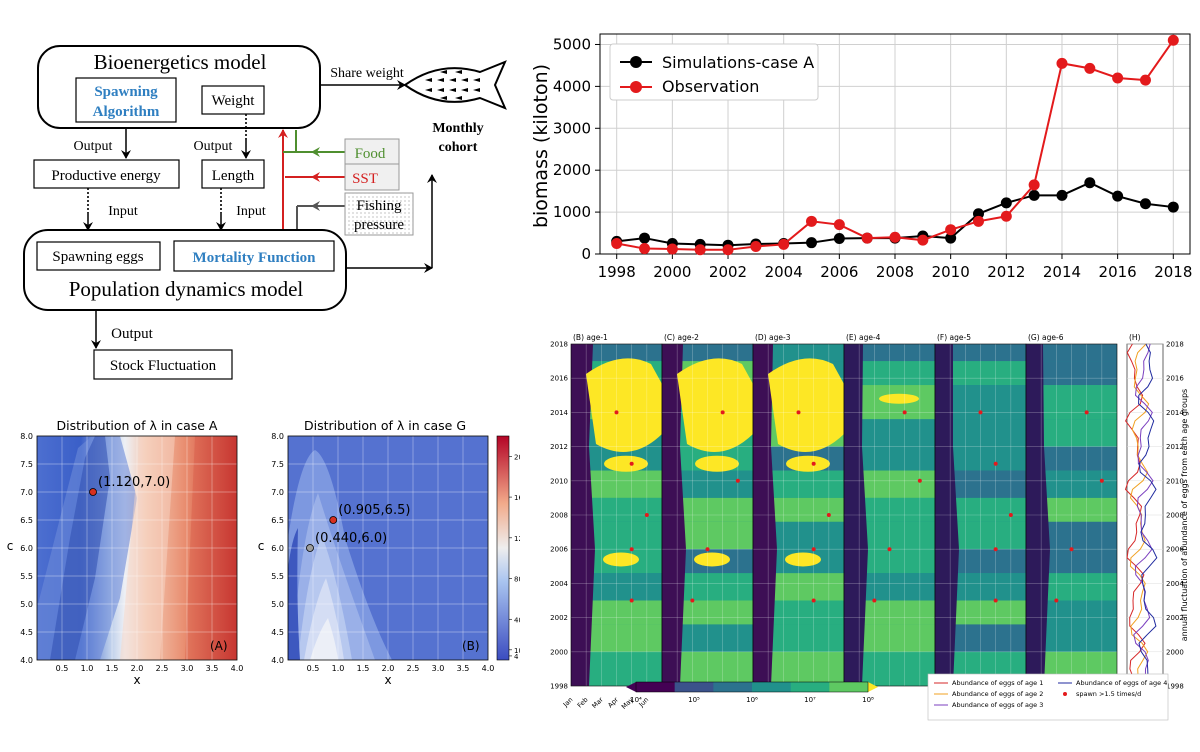 This screenshot has height=752, width=1200. What do you see at coordinates (1175, 379) in the screenshot?
I see `h-year-tick: 2016` at bounding box center [1175, 379].